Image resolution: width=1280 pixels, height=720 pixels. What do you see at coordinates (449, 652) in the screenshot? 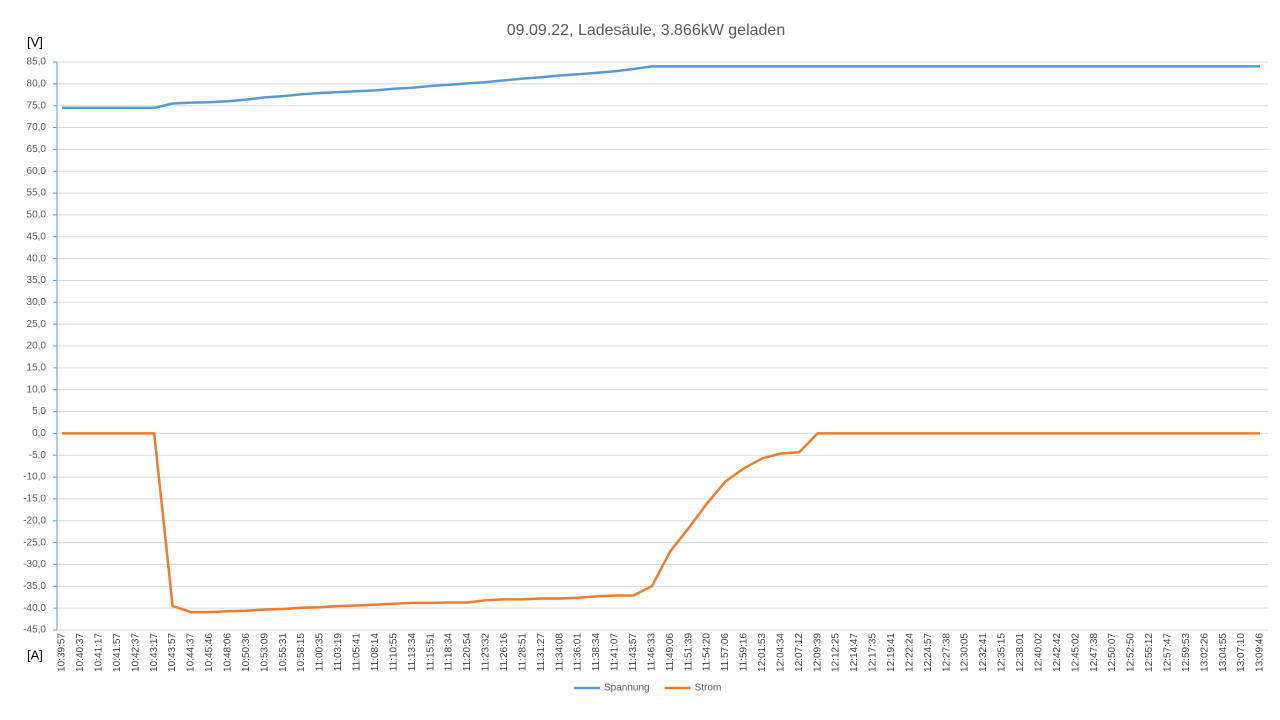
I see `x-tick-label: 11:18:34` at bounding box center [449, 652].